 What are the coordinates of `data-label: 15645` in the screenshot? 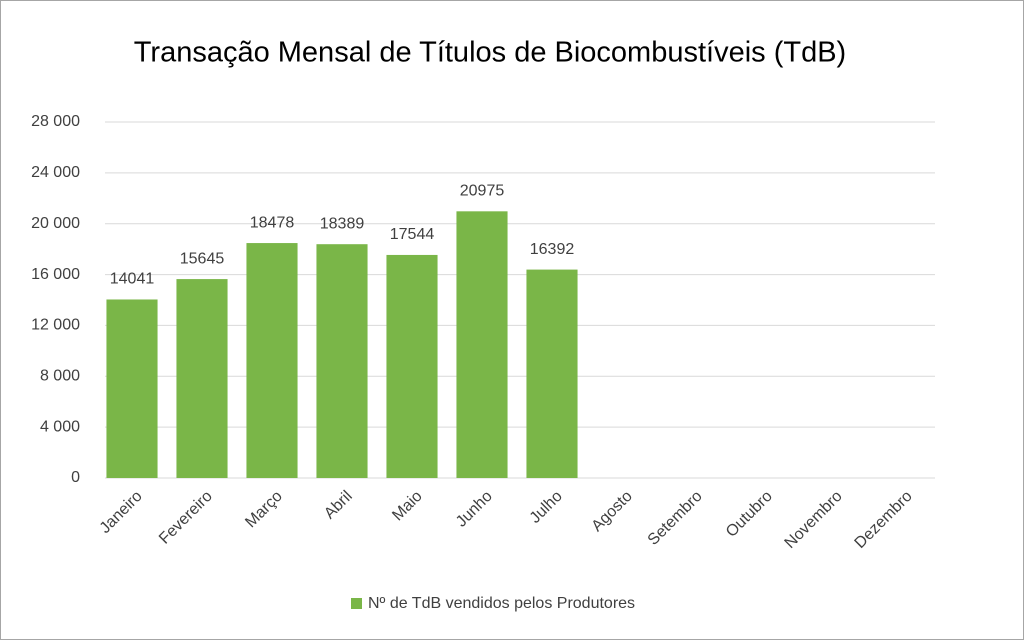 It's located at (202, 258).